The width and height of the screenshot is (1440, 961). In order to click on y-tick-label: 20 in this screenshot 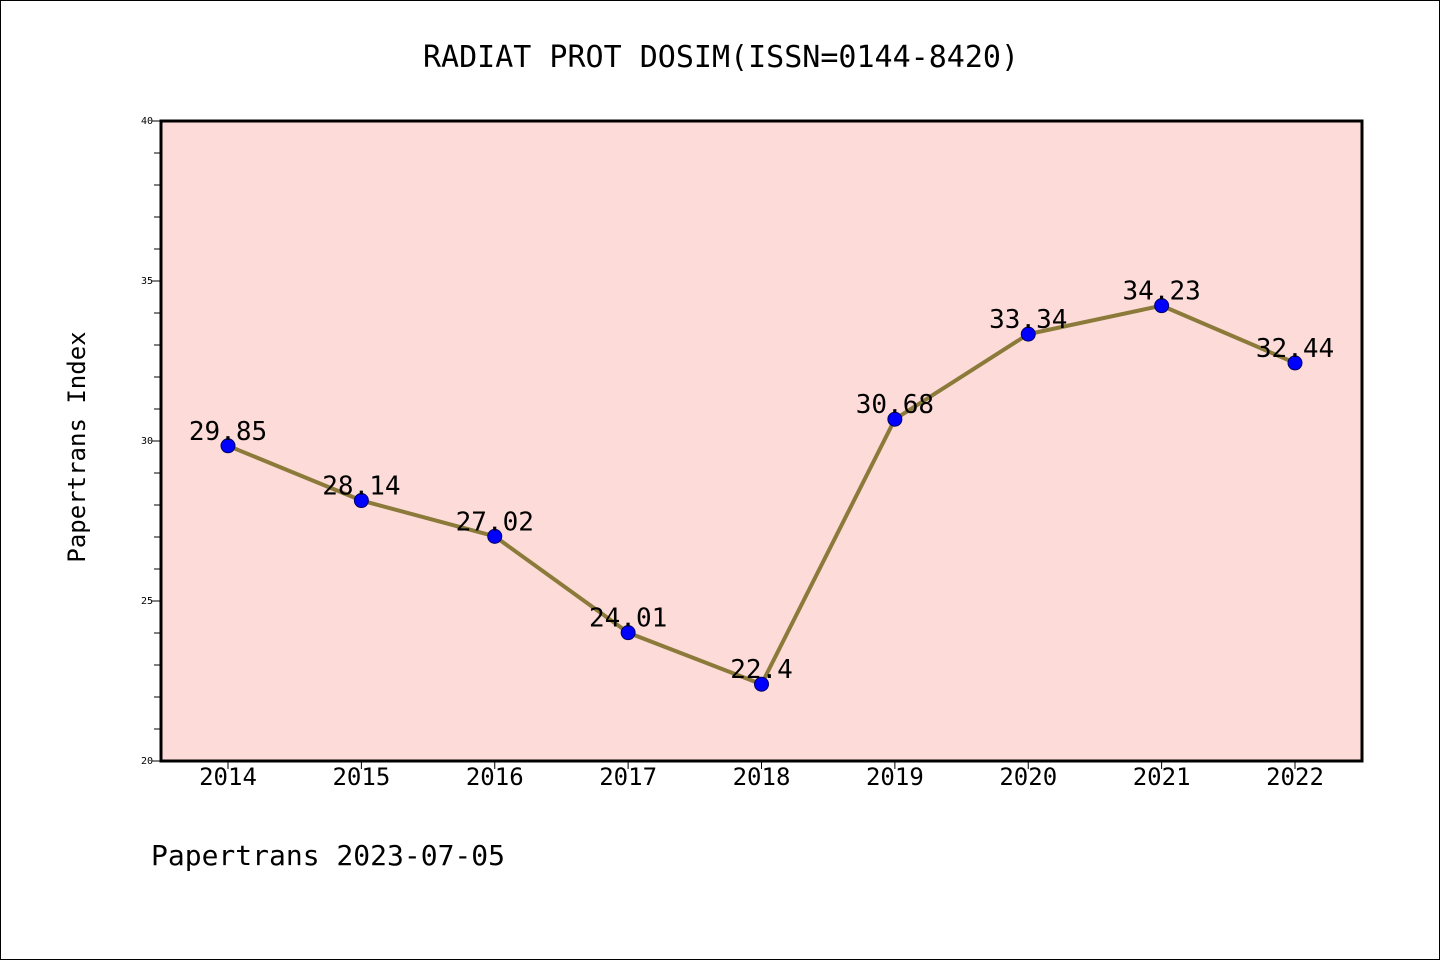, I will do `click(147, 761)`.